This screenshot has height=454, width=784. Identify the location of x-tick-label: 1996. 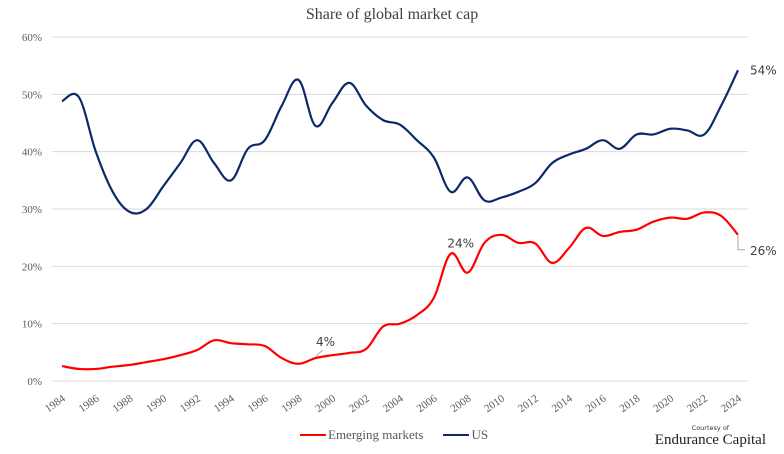
(258, 403).